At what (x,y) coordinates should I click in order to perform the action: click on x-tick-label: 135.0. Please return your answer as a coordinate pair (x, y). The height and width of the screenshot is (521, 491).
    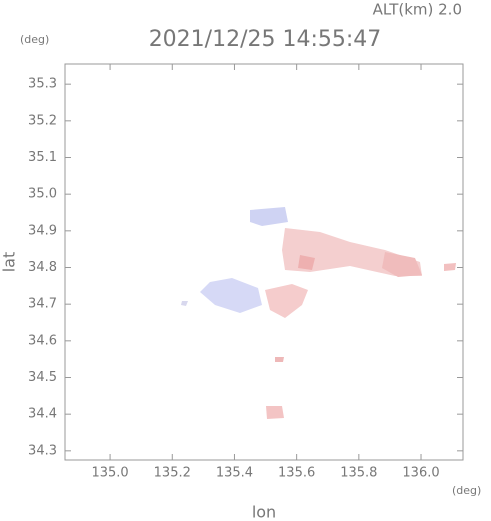
    Looking at the image, I should click on (109, 473).